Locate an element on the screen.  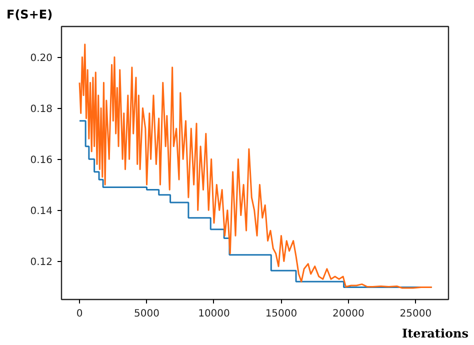
y-tick-label: 0.16 is located at coordinates (41, 160).